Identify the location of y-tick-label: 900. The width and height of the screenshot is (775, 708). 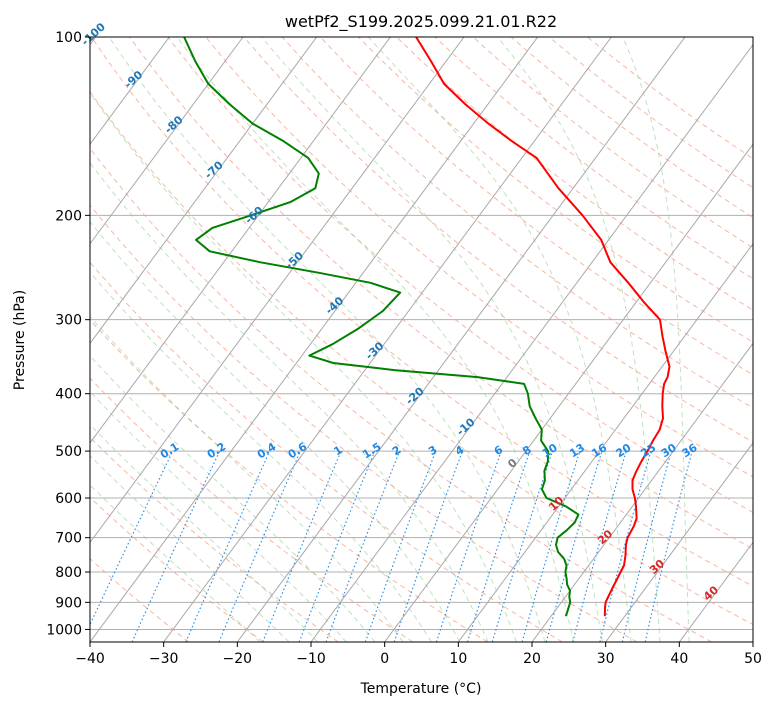
(68, 603).